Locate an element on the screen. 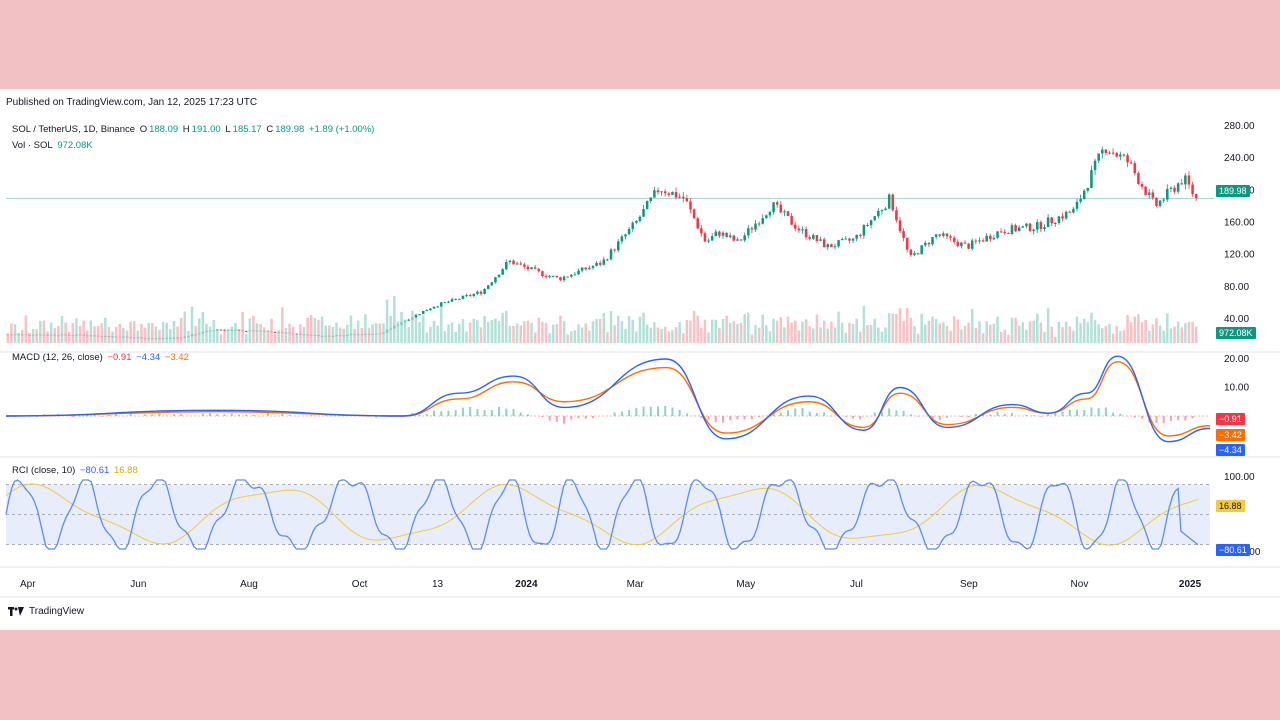  footer-brand: TradingView is located at coordinates (57, 611).